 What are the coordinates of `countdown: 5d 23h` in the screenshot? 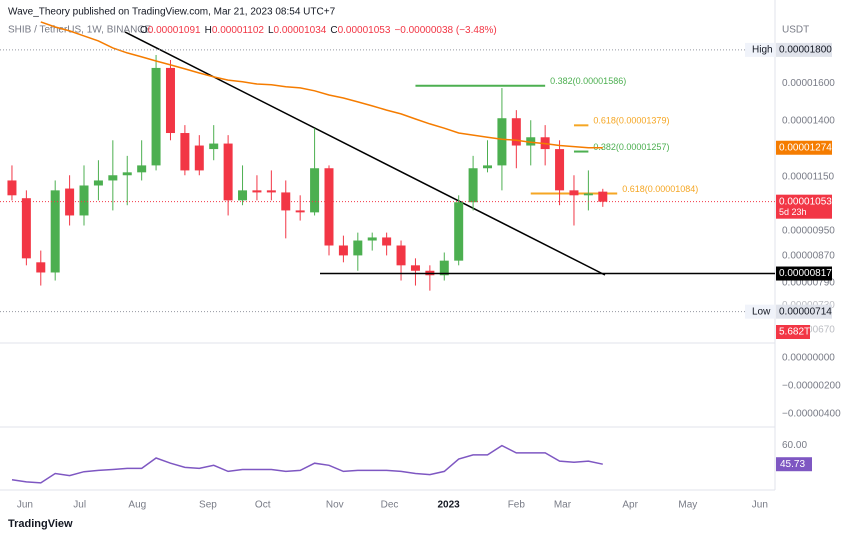 It's located at (793, 212).